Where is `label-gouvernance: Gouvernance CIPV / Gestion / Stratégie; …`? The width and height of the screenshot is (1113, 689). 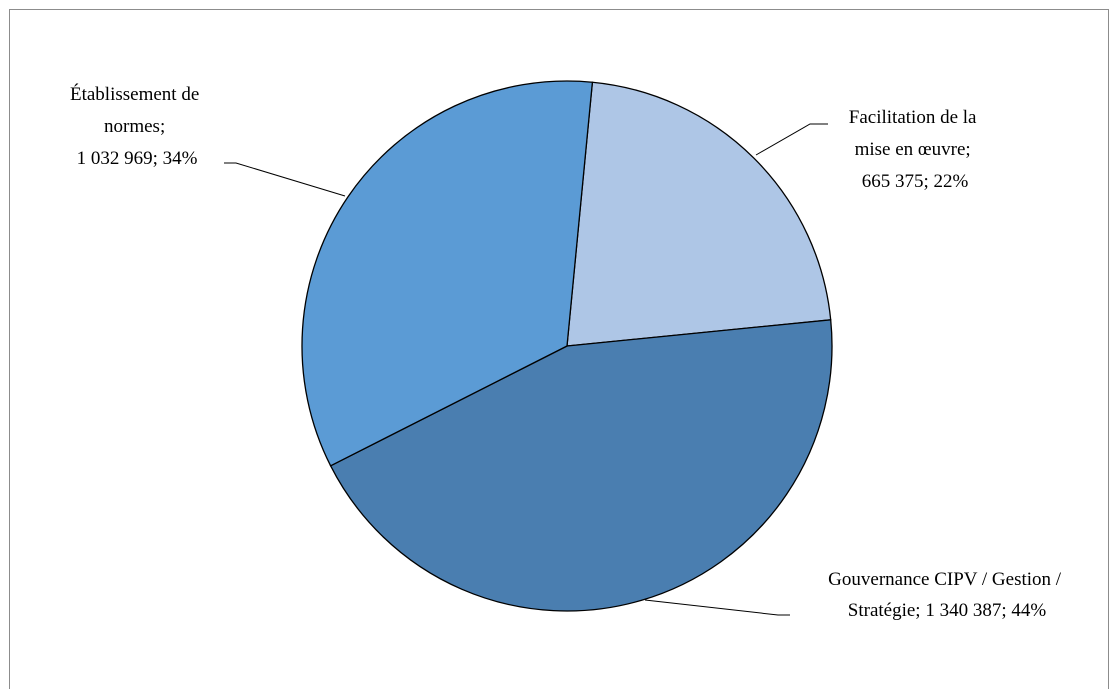 label-gouvernance: Gouvernance CIPV / Gestion / Stratégie; … is located at coordinates (947, 595).